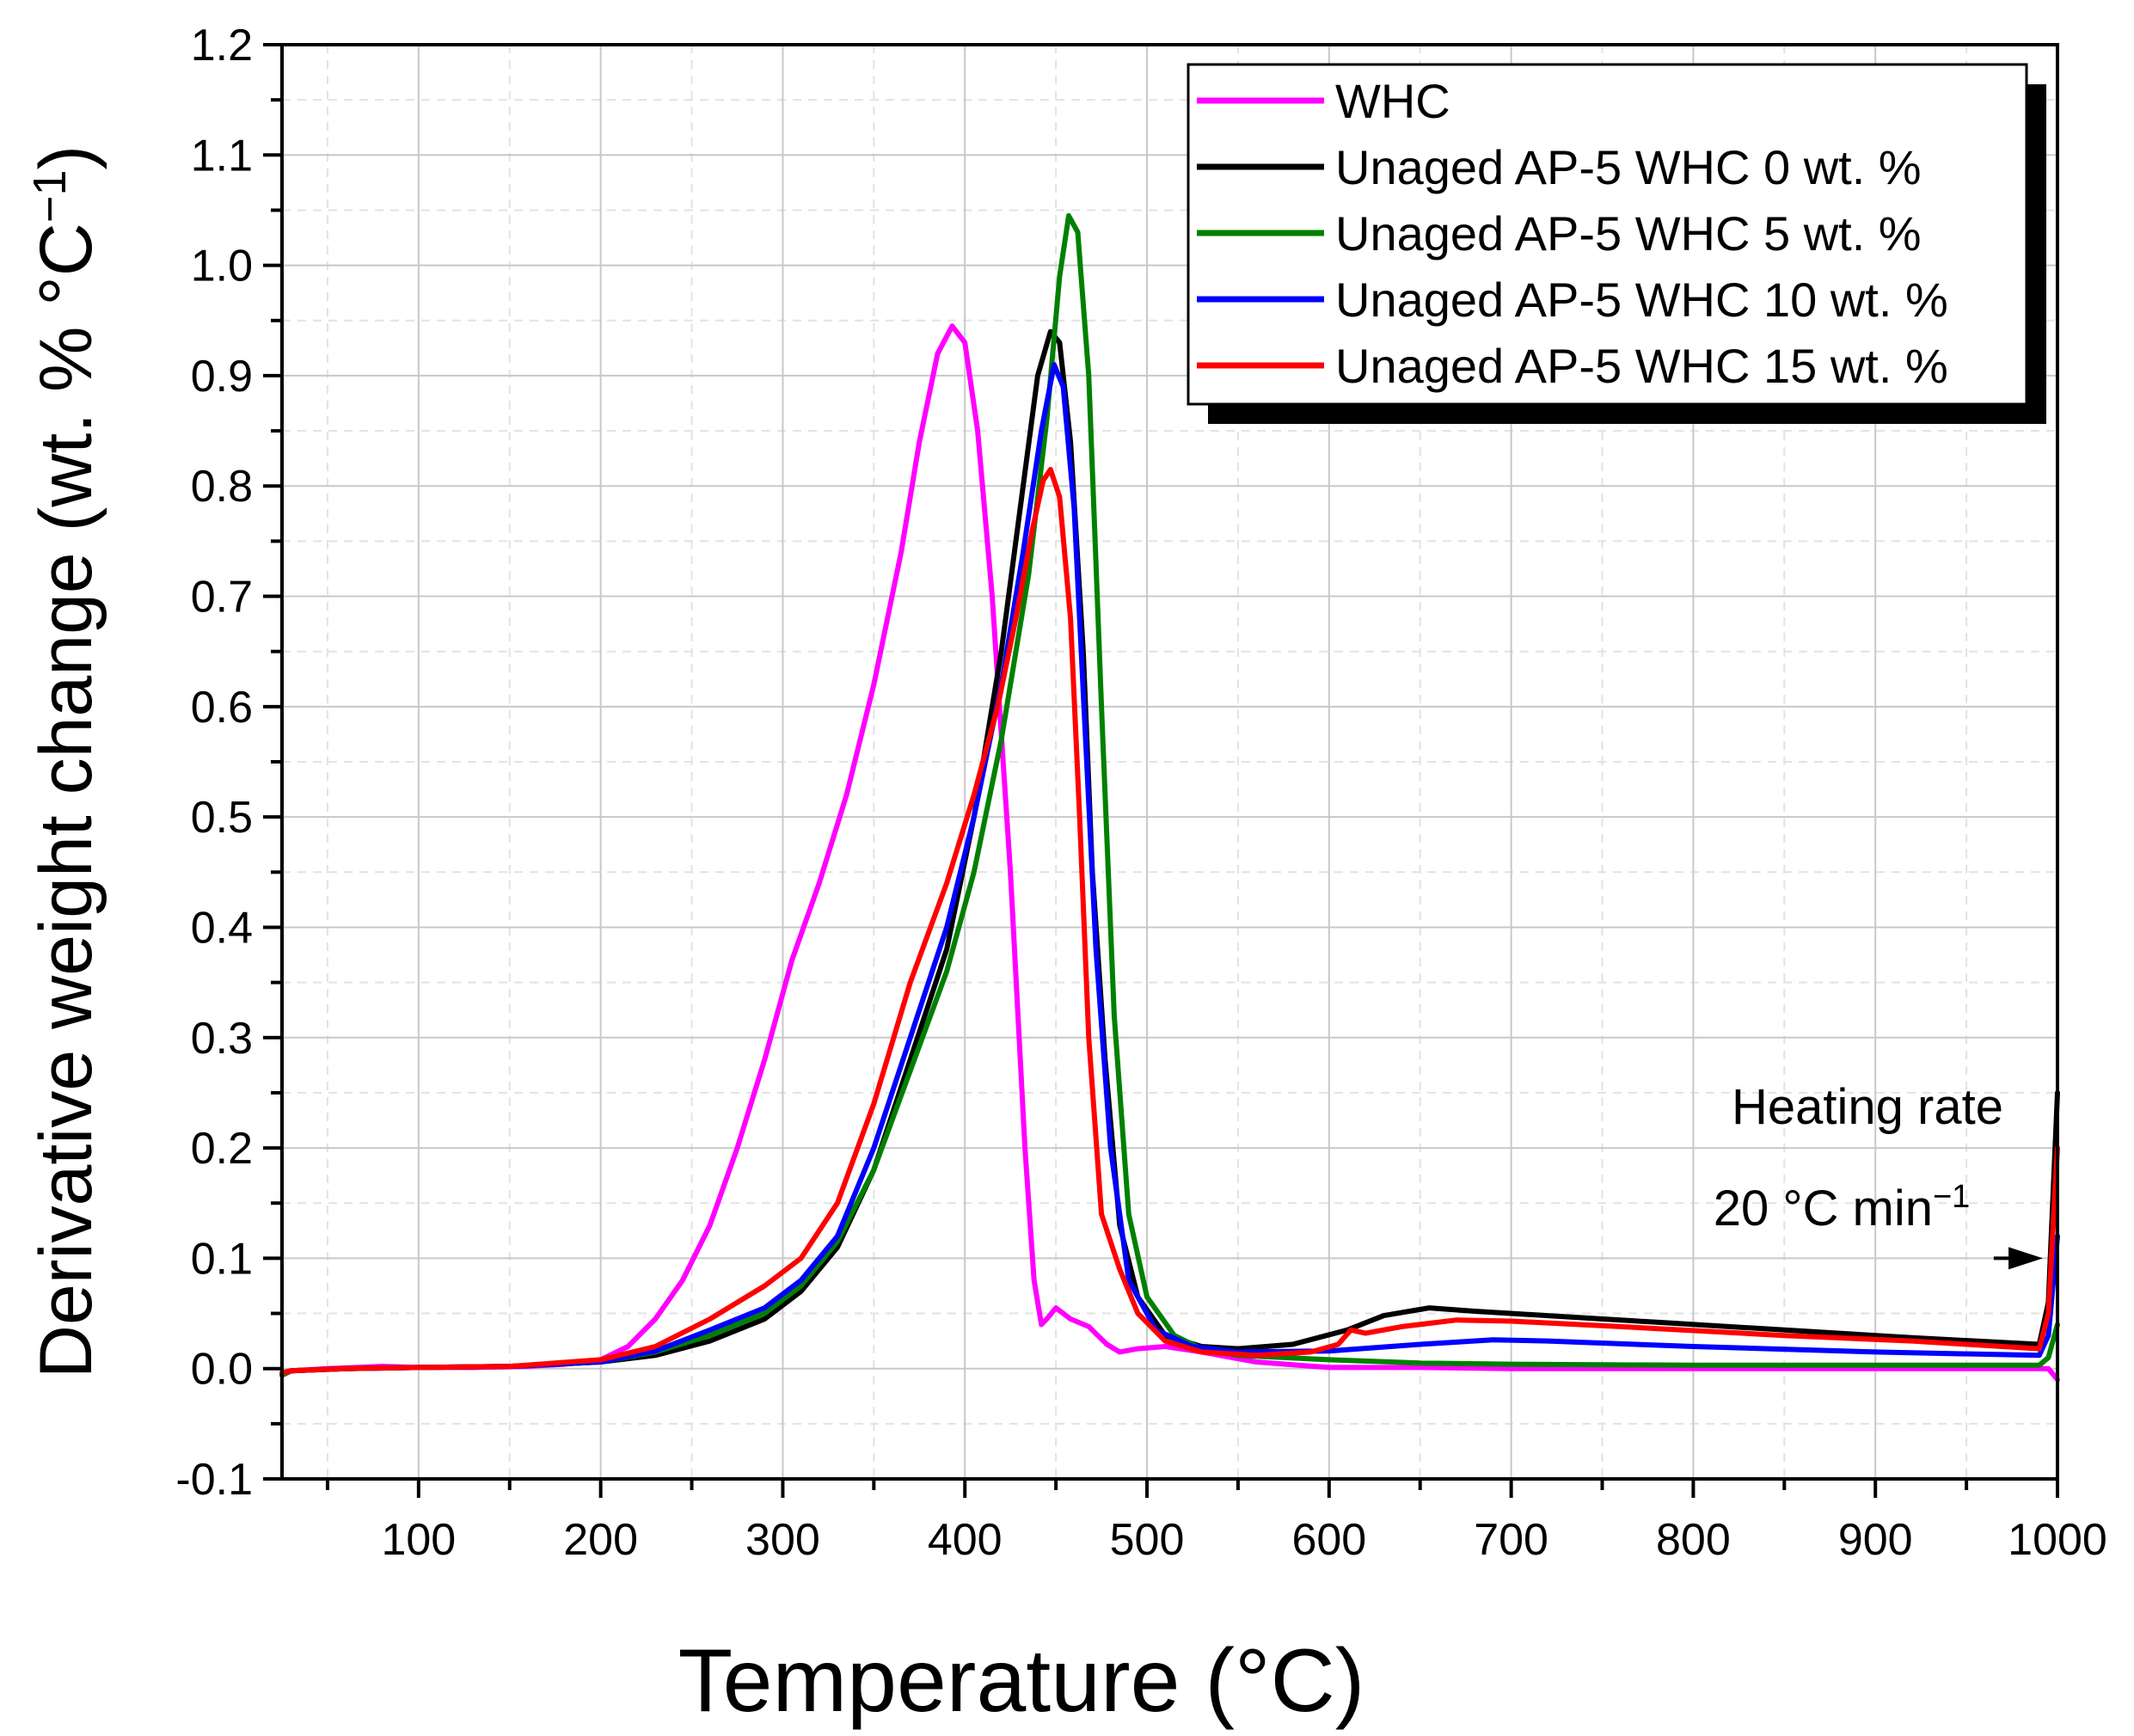 This screenshot has width=2134, height=1736. Describe the element at coordinates (222, 818) in the screenshot. I see `y-tick-label: 0.5` at that location.